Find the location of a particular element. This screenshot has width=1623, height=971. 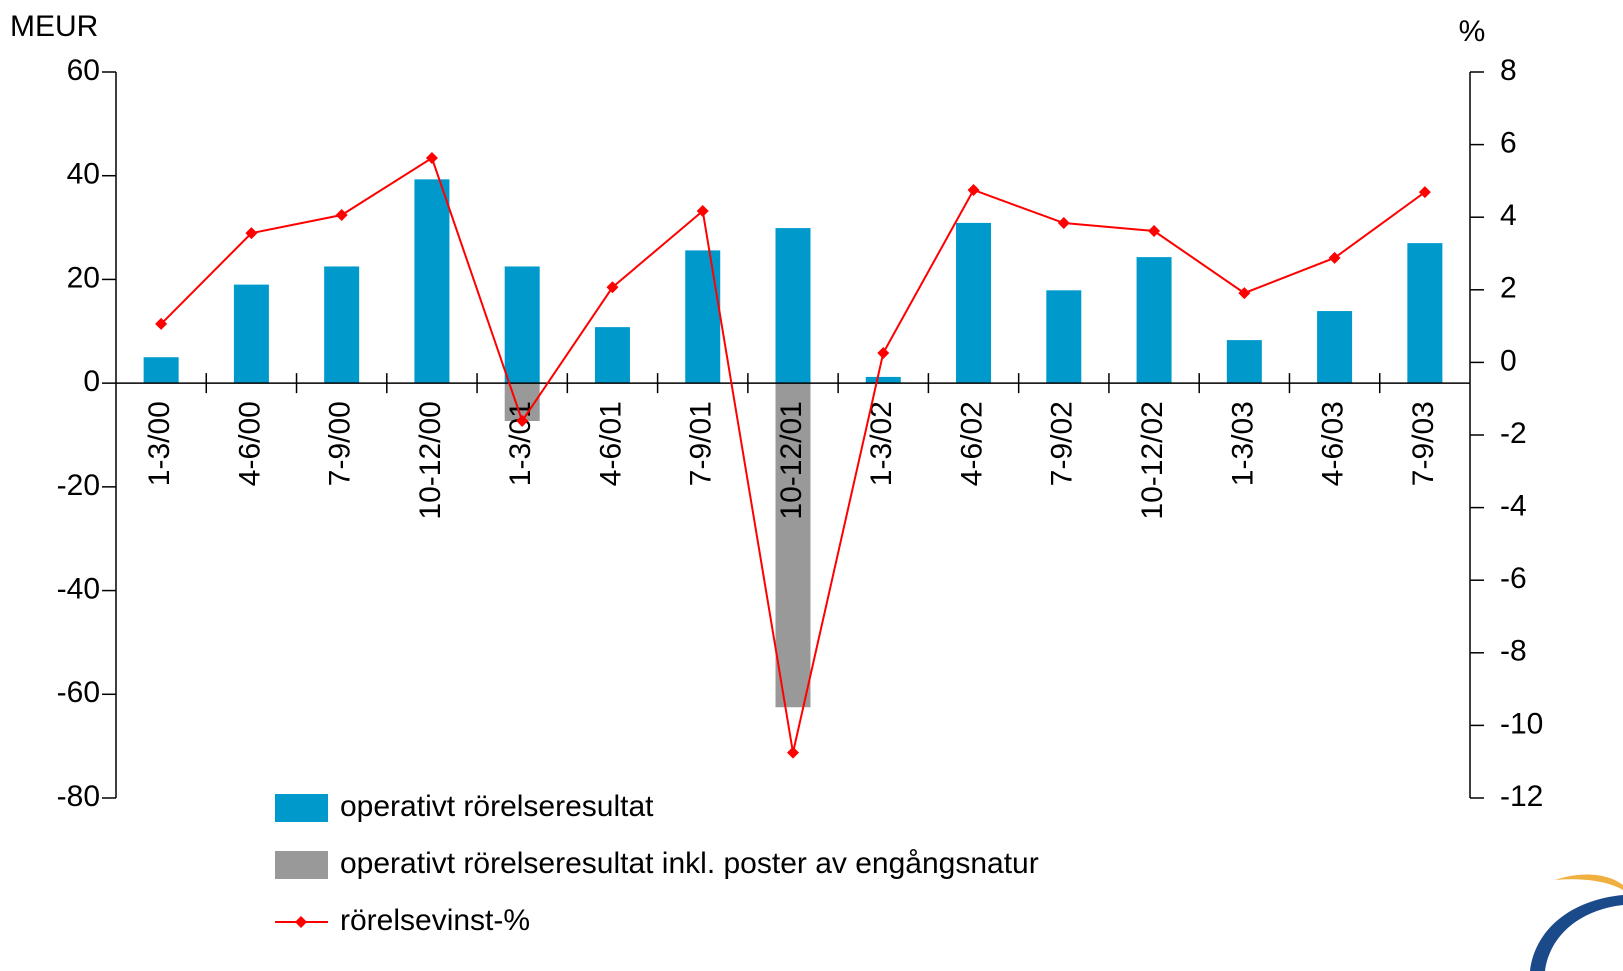

legend-label: operativt rörelseresultat is located at coordinates (497, 806).